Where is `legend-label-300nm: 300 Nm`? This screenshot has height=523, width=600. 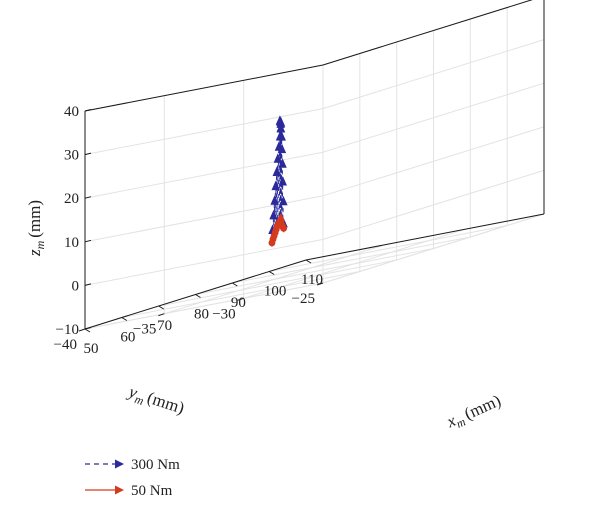 legend-label-300nm: 300 Nm is located at coordinates (155, 465).